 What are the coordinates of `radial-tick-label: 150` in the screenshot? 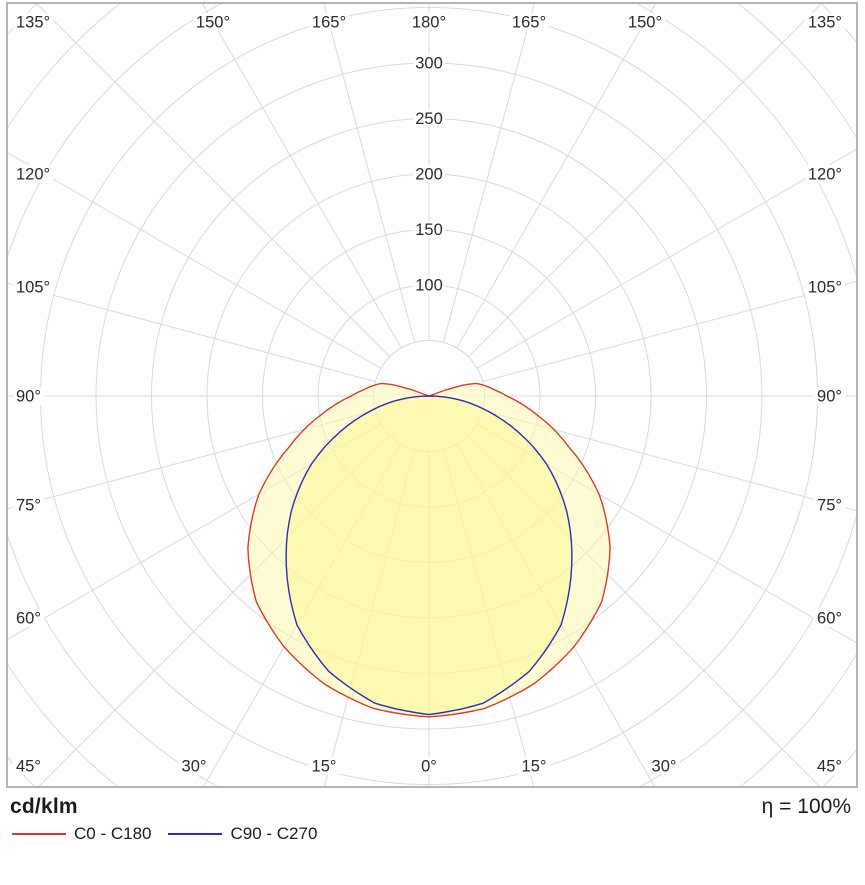 It's located at (429, 230).